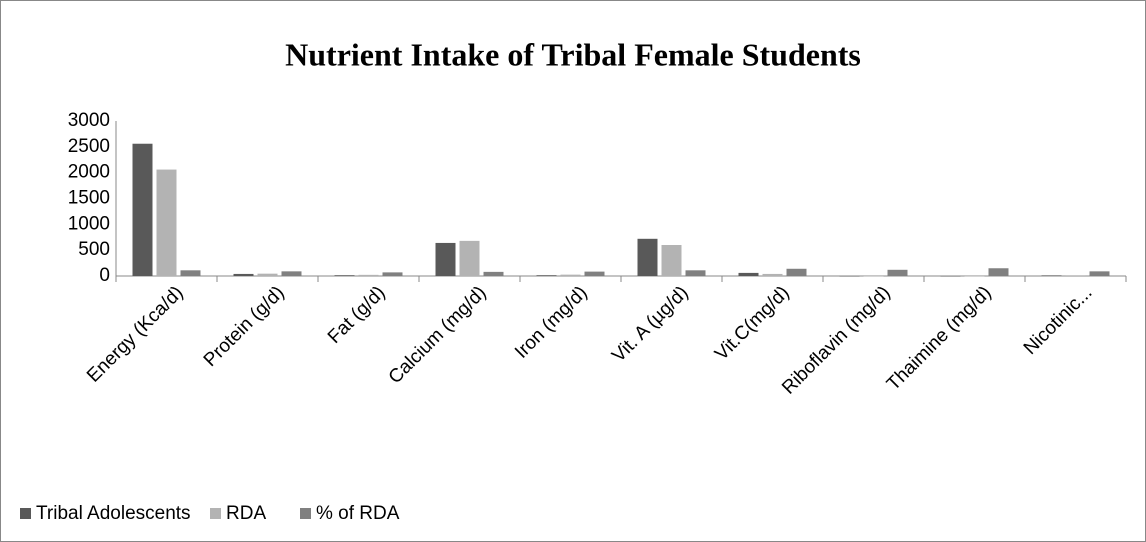 The width and height of the screenshot is (1146, 542). Describe the element at coordinates (89, 223) in the screenshot. I see `y-tick-label: 1000` at that location.